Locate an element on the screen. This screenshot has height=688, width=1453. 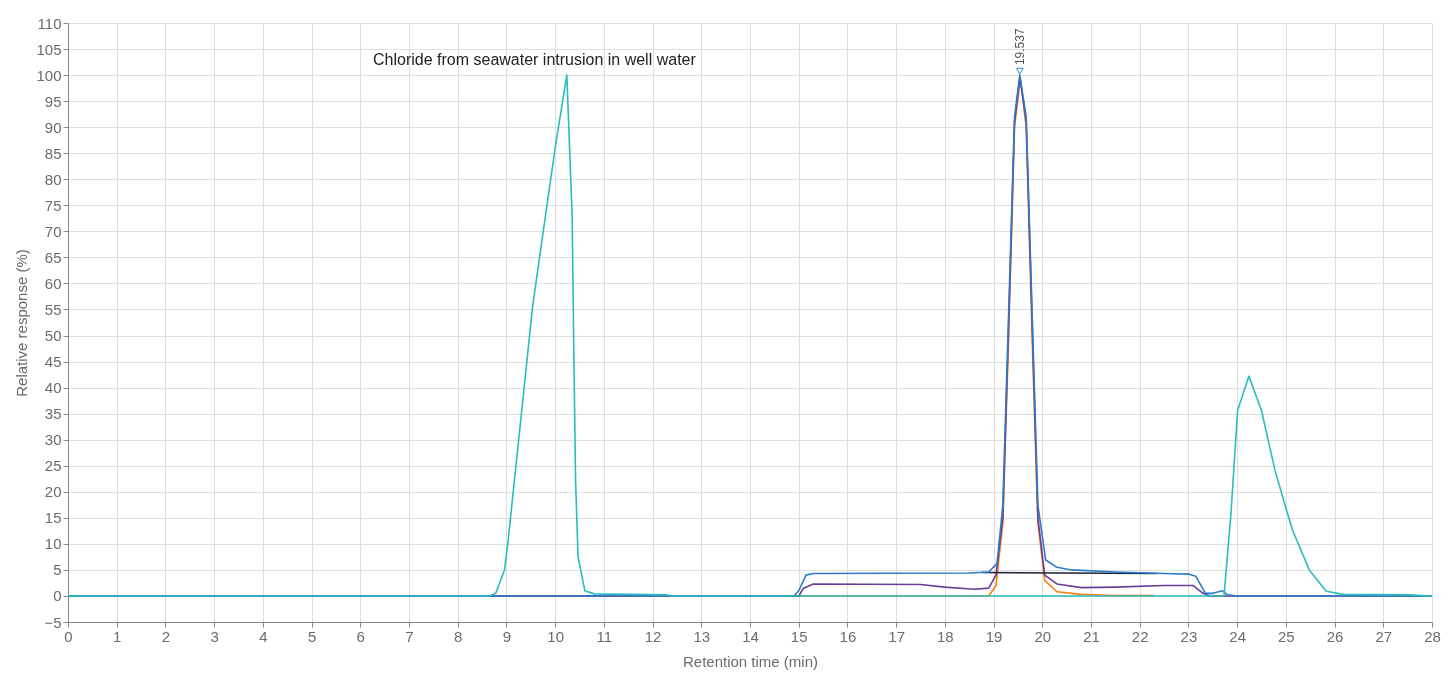
y-axis-title: Relative response (%) is located at coordinates (22, 323).